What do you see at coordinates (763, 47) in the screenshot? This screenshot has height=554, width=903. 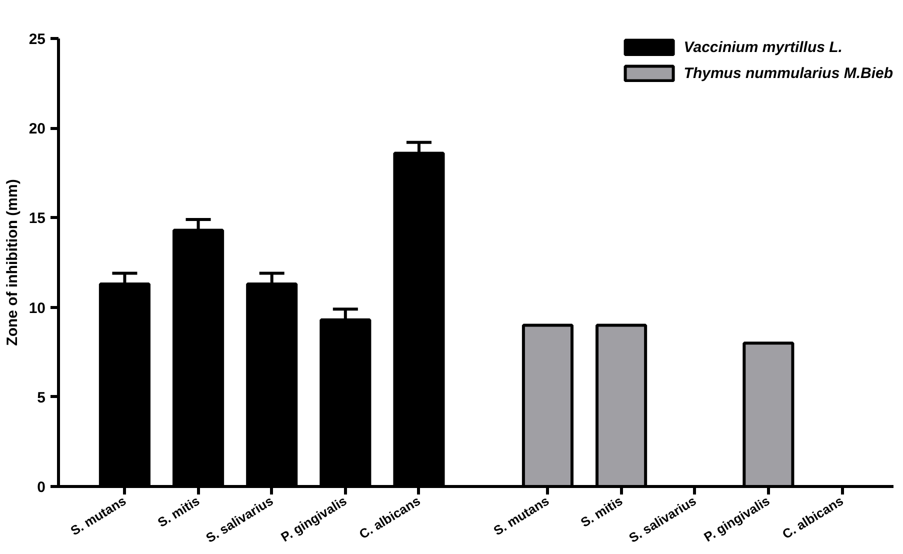 I see `legend-label: Vaccinium myrtillus L.` at bounding box center [763, 47].